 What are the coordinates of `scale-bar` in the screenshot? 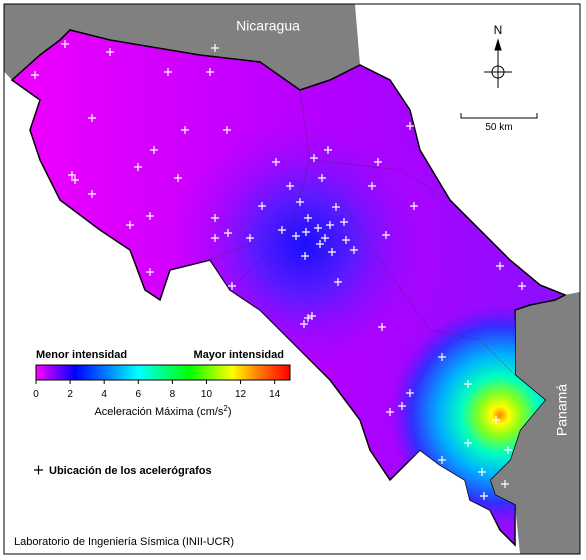 It's located at (499, 116).